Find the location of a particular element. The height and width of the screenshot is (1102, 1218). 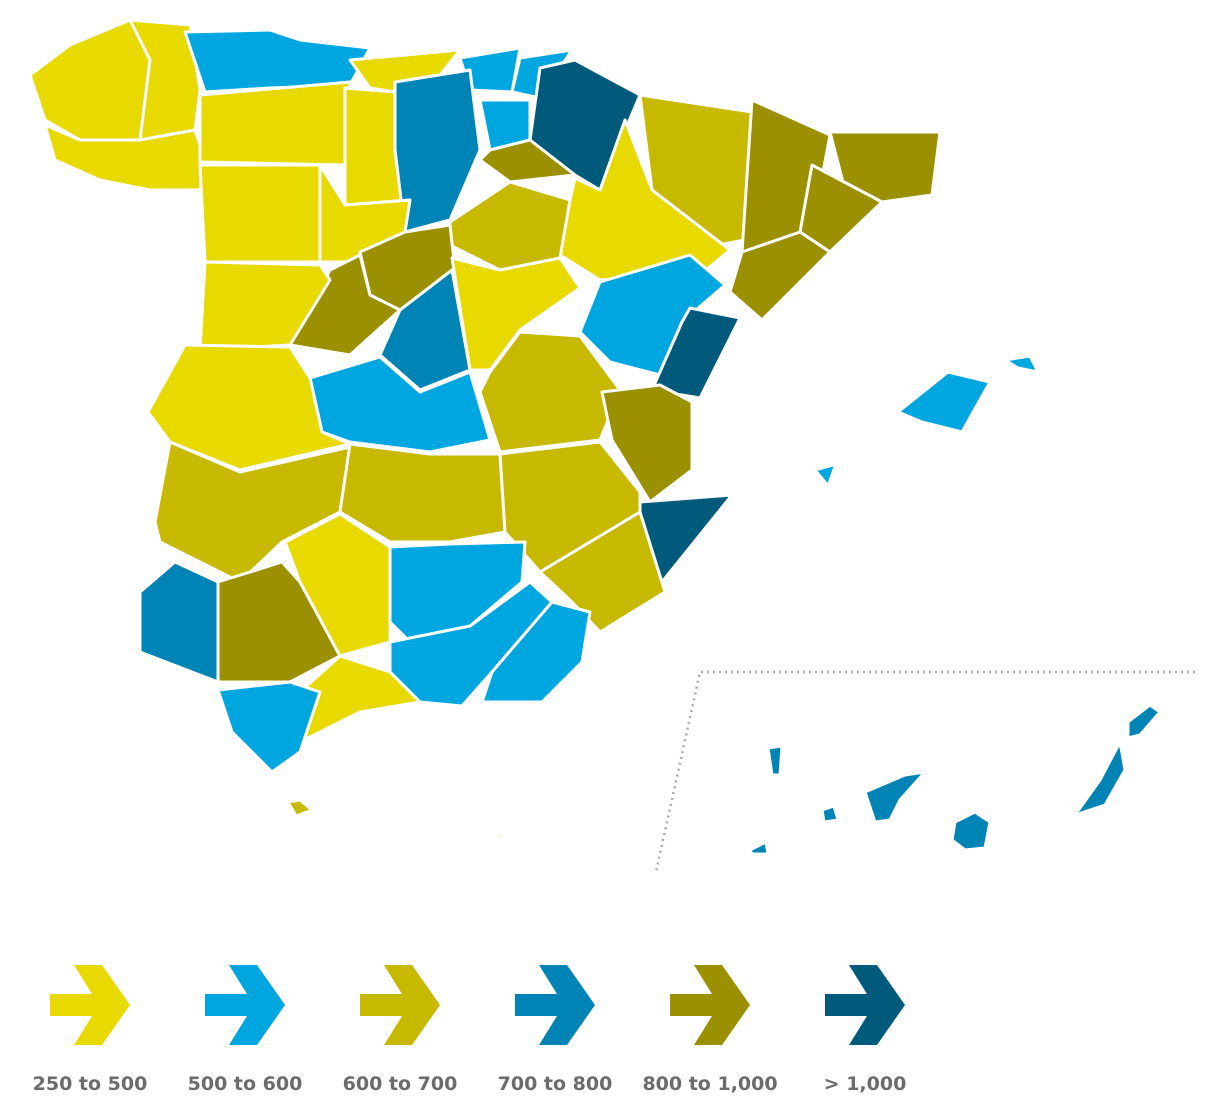

legend-label: > 1,000 is located at coordinates (865, 1084).